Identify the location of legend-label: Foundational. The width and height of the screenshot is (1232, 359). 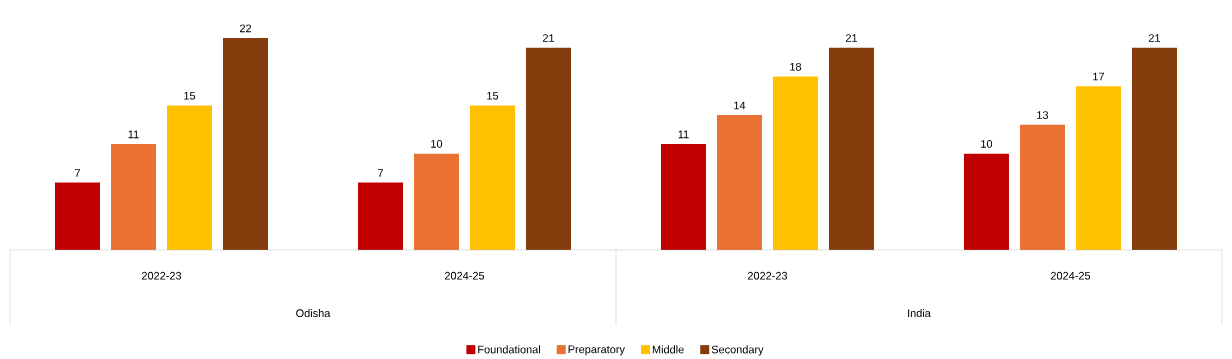
(509, 349).